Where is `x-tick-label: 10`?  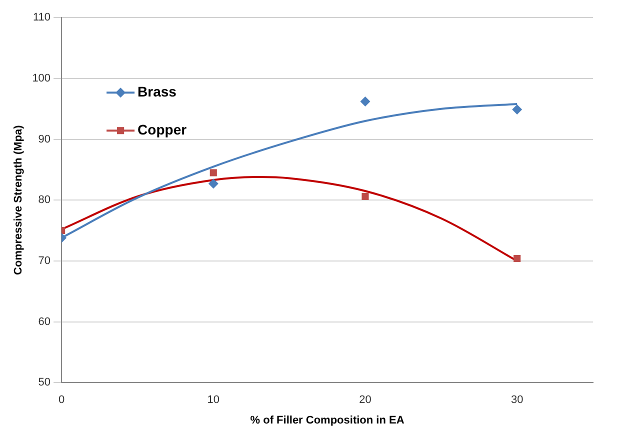 x-tick-label: 10 is located at coordinates (213, 400).